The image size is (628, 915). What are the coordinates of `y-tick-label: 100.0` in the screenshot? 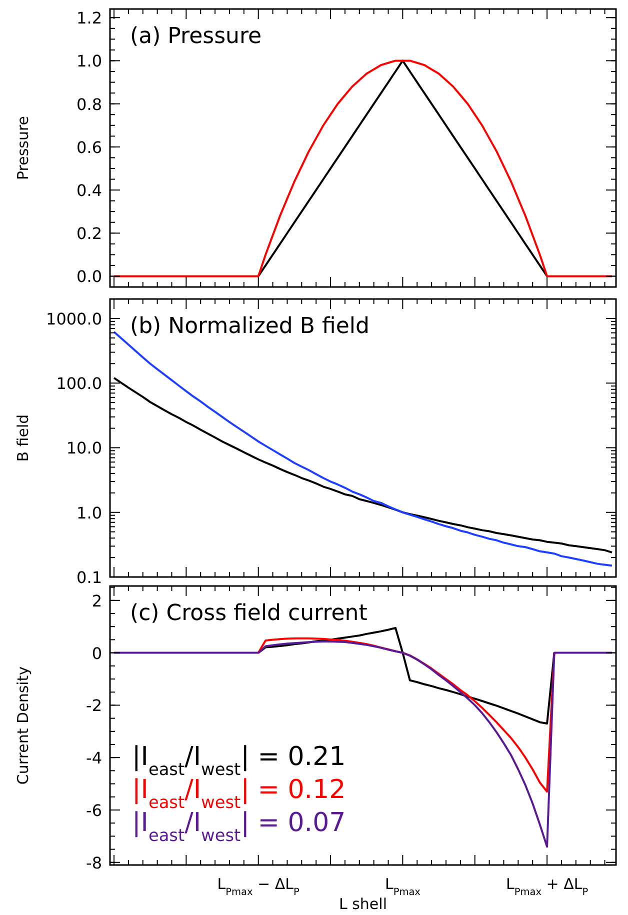 It's located at (79, 384).